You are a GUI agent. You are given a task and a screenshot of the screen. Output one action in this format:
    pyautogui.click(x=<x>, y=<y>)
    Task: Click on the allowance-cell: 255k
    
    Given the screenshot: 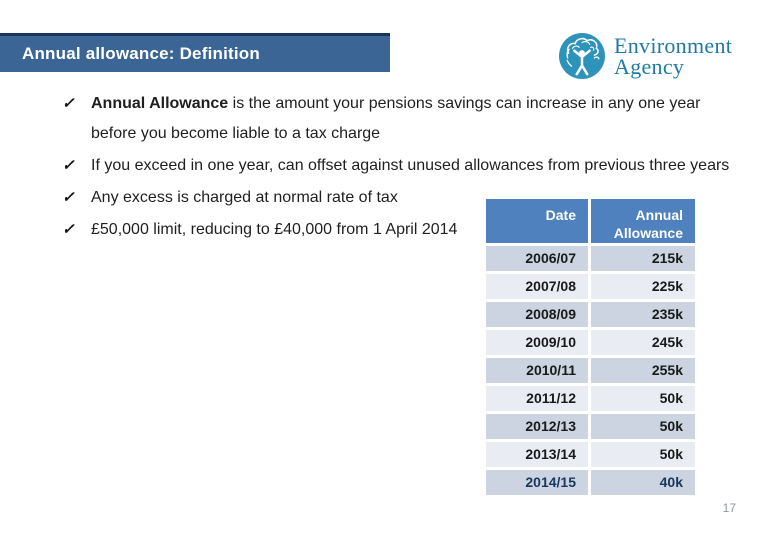 What is the action you would take?
    pyautogui.click(x=643, y=370)
    